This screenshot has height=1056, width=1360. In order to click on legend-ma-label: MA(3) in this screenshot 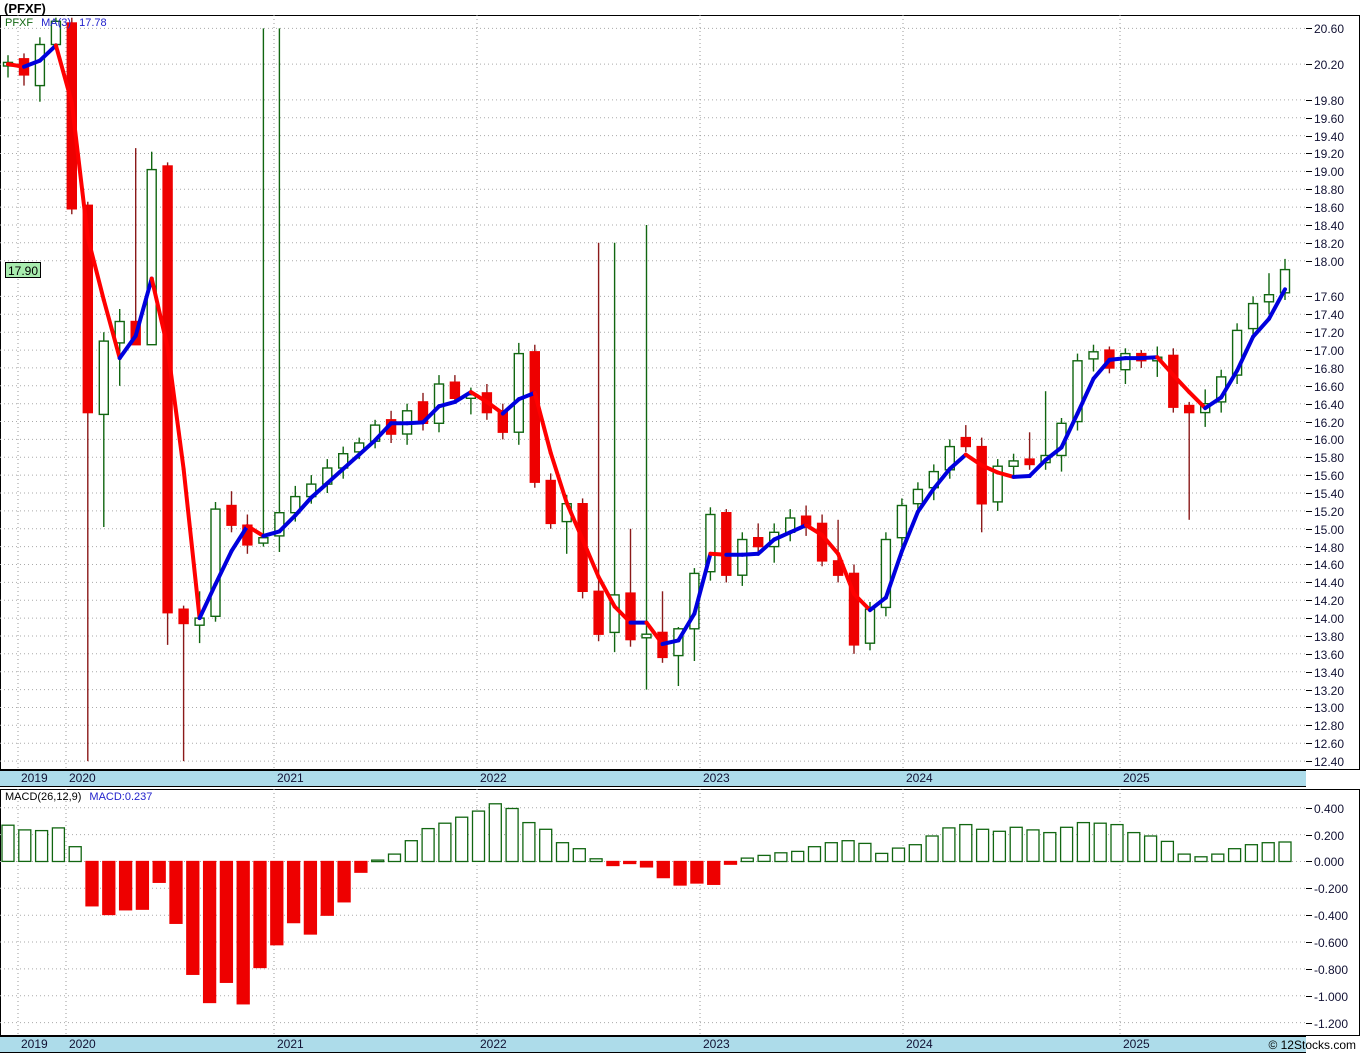, I will do `click(56, 23)`.